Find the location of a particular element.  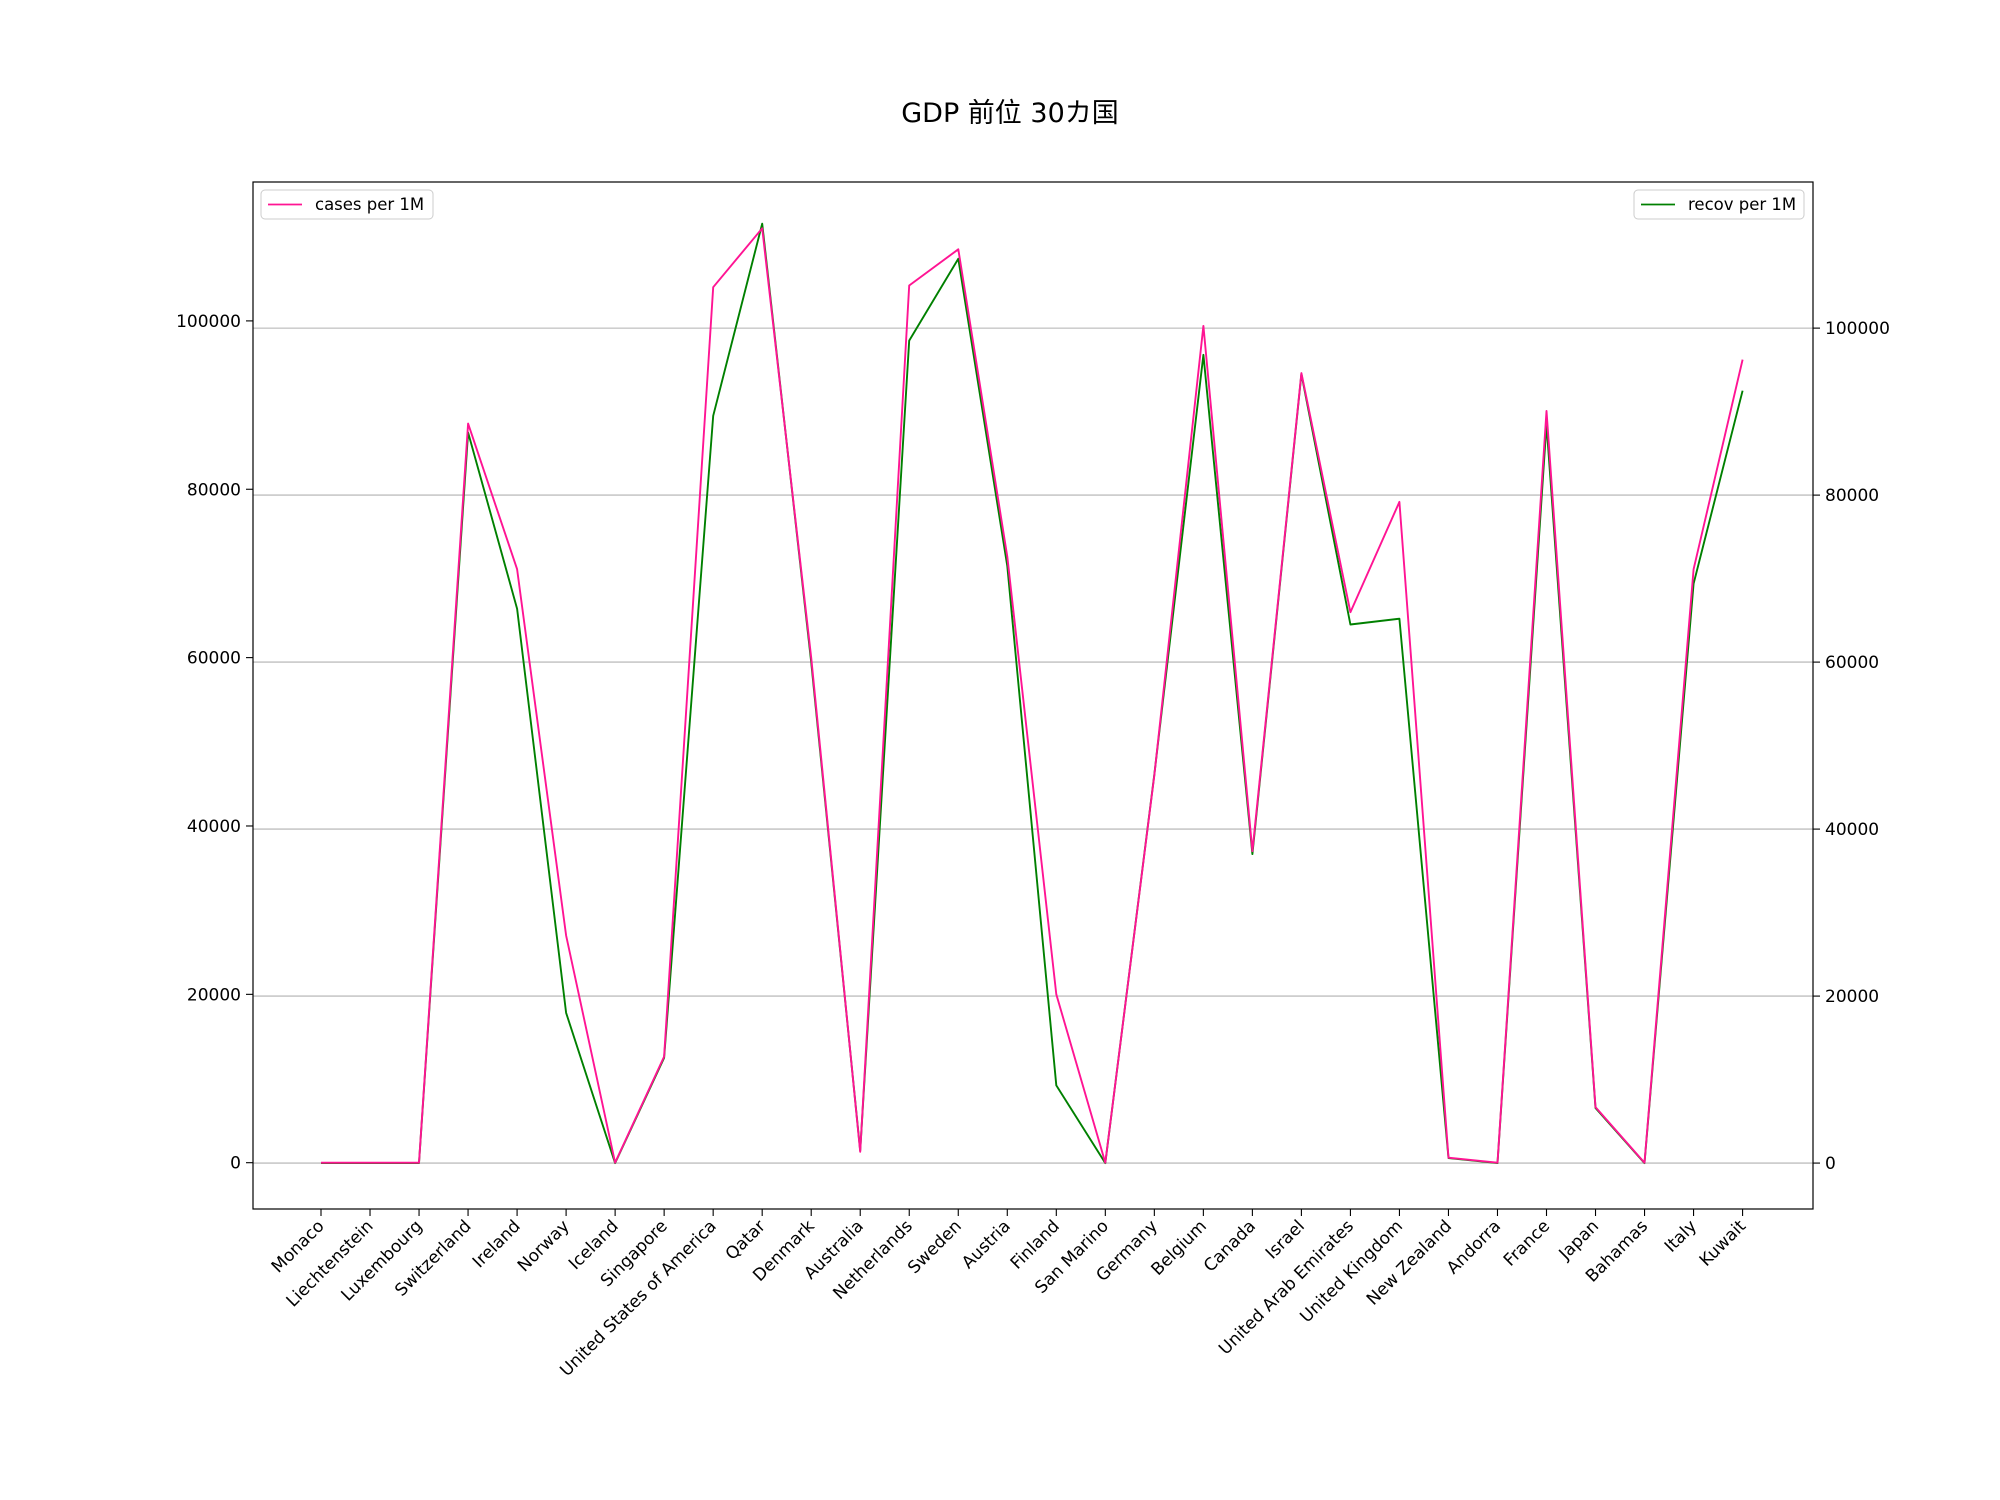

chart-title: GDP 前位 30カ国 is located at coordinates (1010, 113).